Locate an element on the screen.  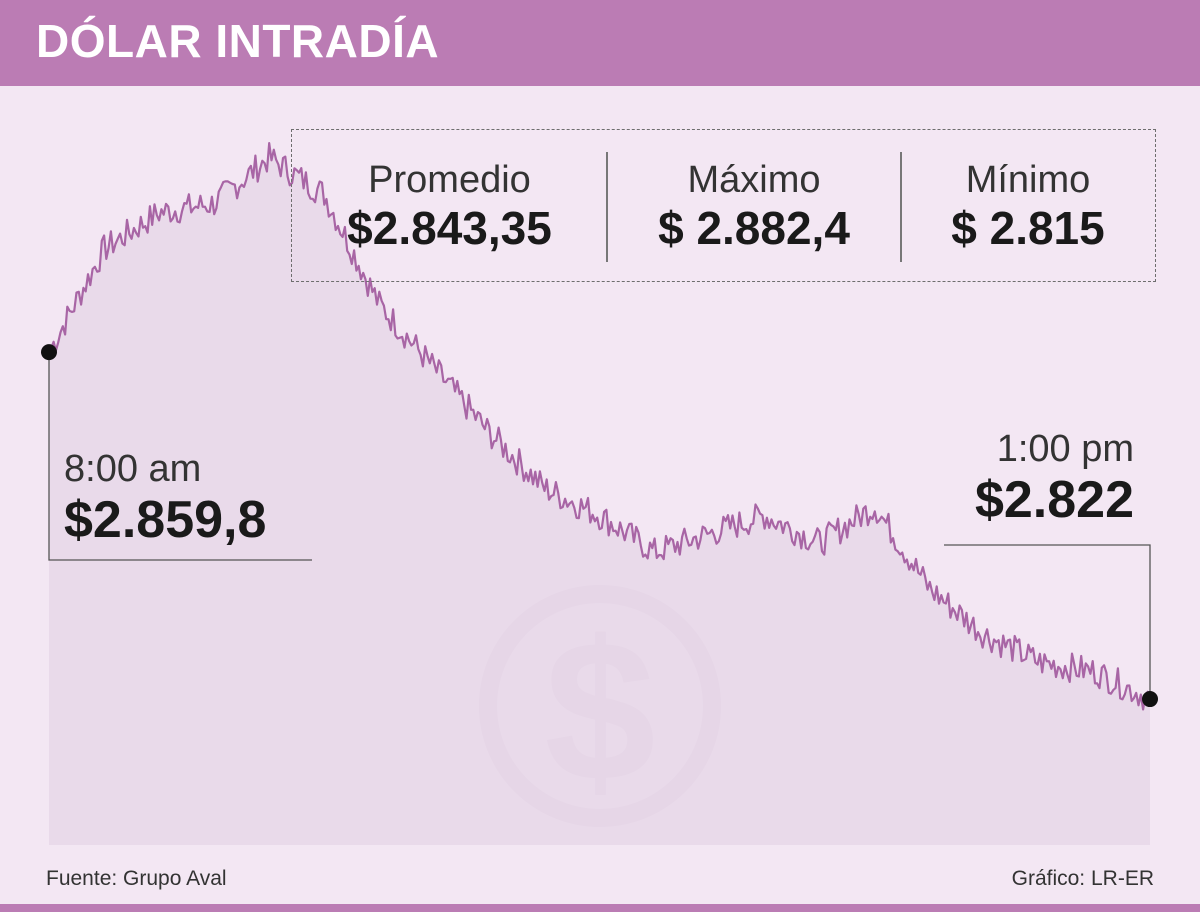
open-leader-line is located at coordinates (180, 456).